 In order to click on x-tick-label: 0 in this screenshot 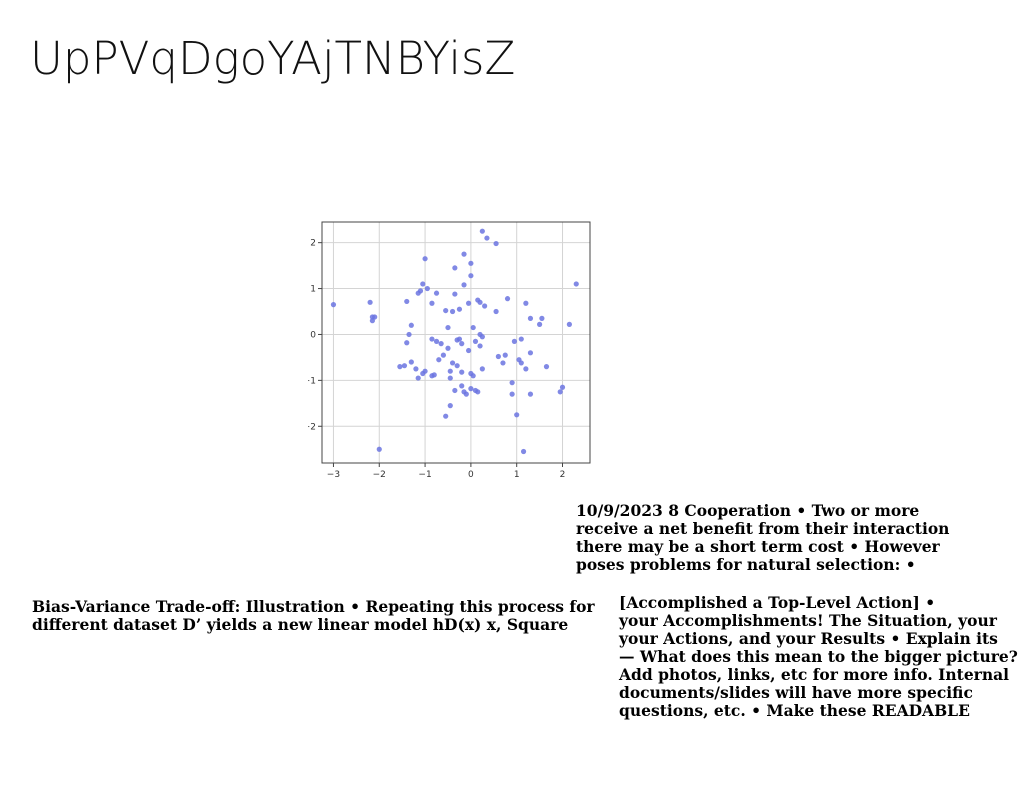, I will do `click(471, 475)`.